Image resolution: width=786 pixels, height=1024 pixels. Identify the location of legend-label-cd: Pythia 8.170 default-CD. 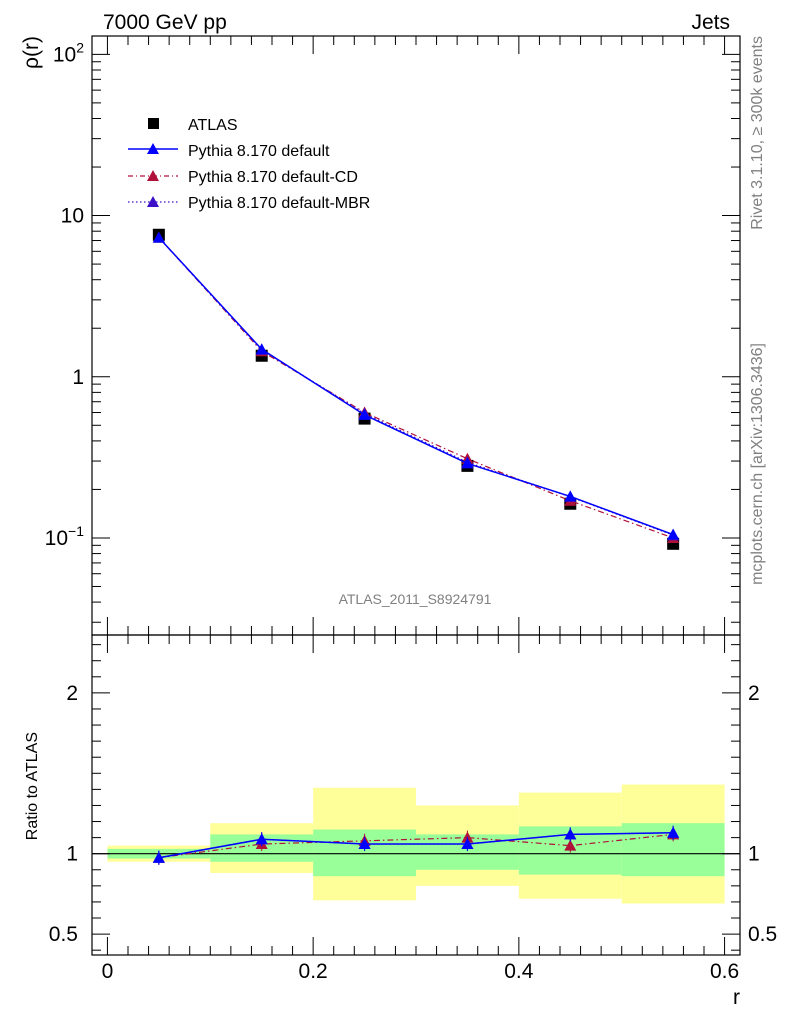
(273, 177).